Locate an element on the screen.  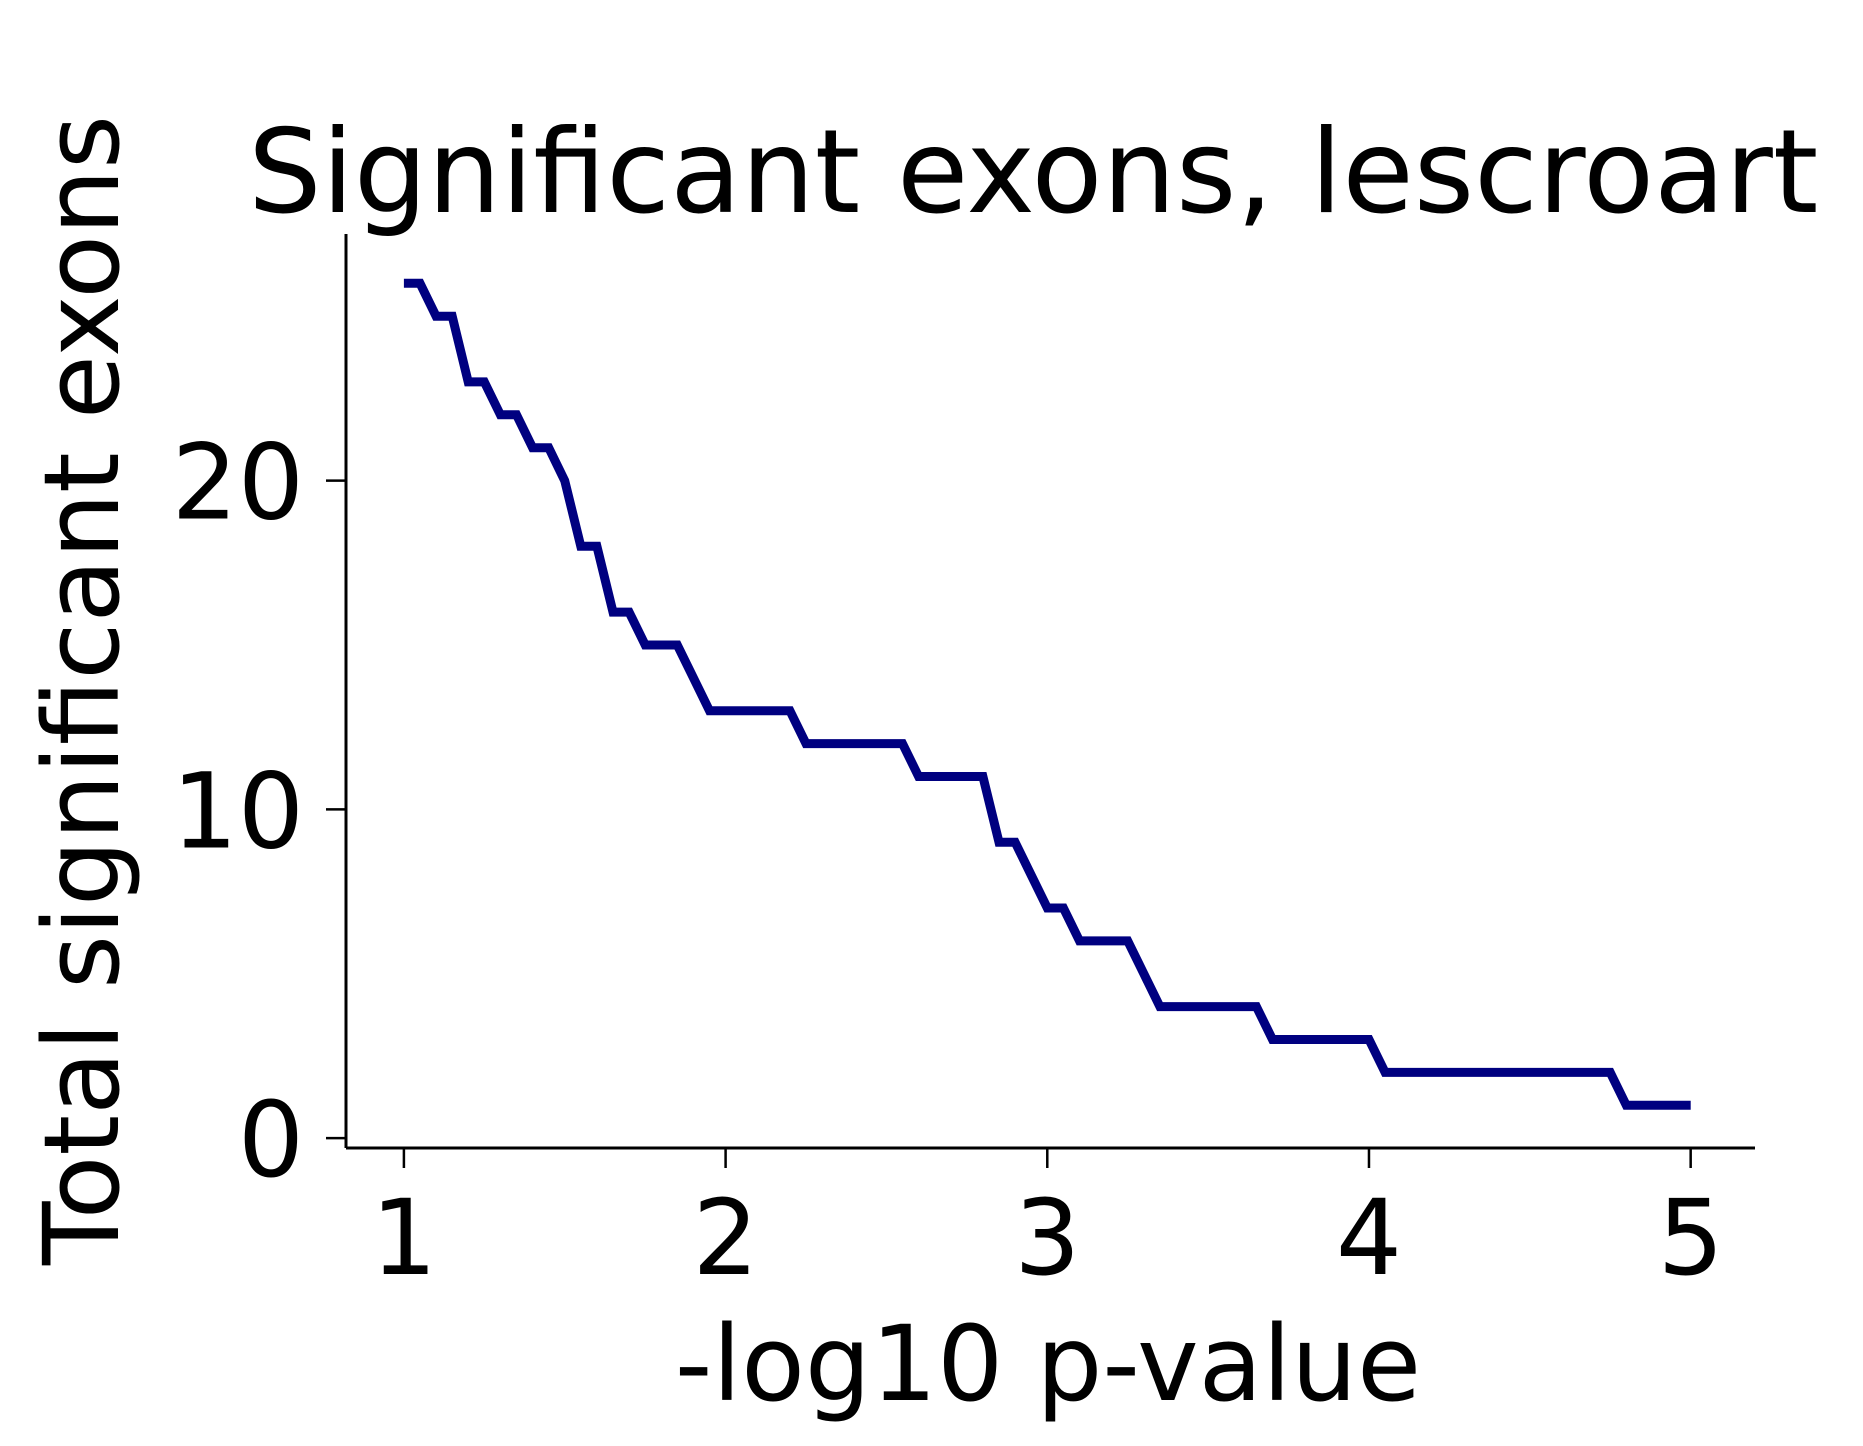
x-axis-label: -log10 p-value is located at coordinates (1048, 1364).